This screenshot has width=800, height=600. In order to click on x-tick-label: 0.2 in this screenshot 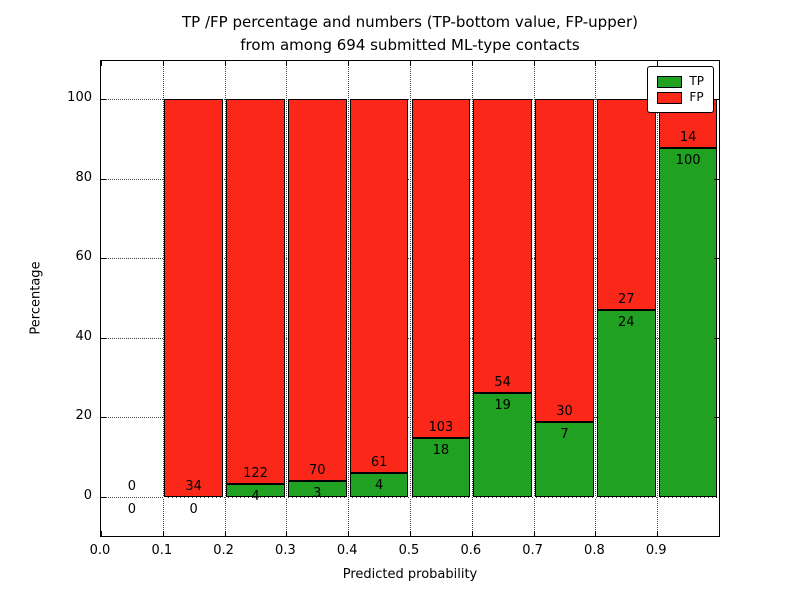, I will do `click(223, 550)`.